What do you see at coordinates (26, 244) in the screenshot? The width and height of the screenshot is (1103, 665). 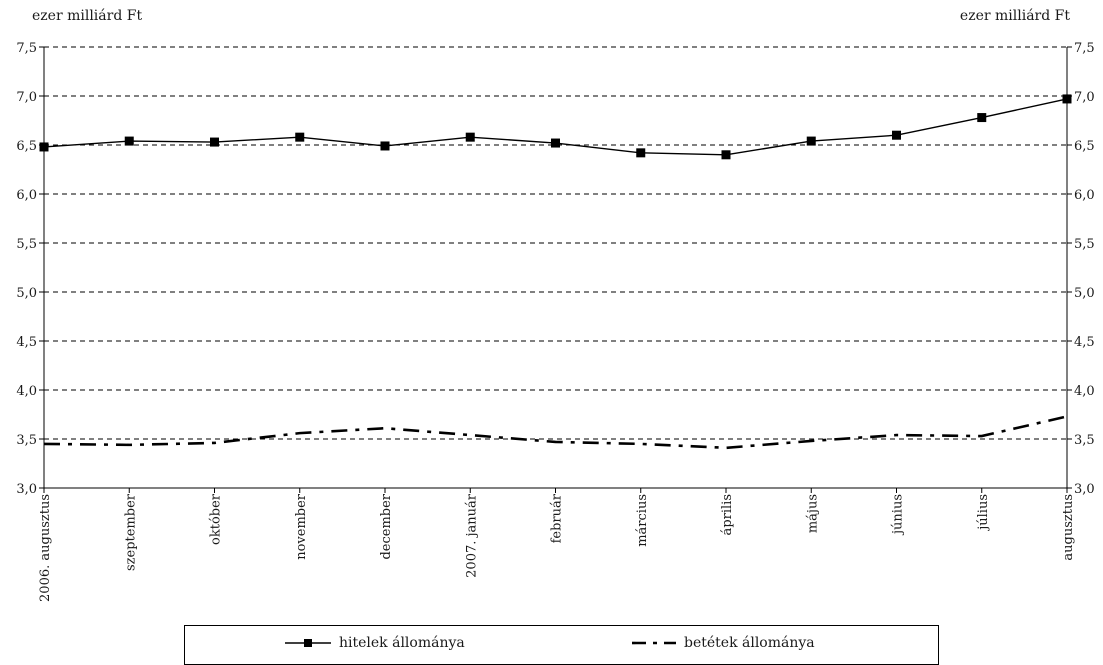 I see `y-tick-label-left: 5,5` at bounding box center [26, 244].